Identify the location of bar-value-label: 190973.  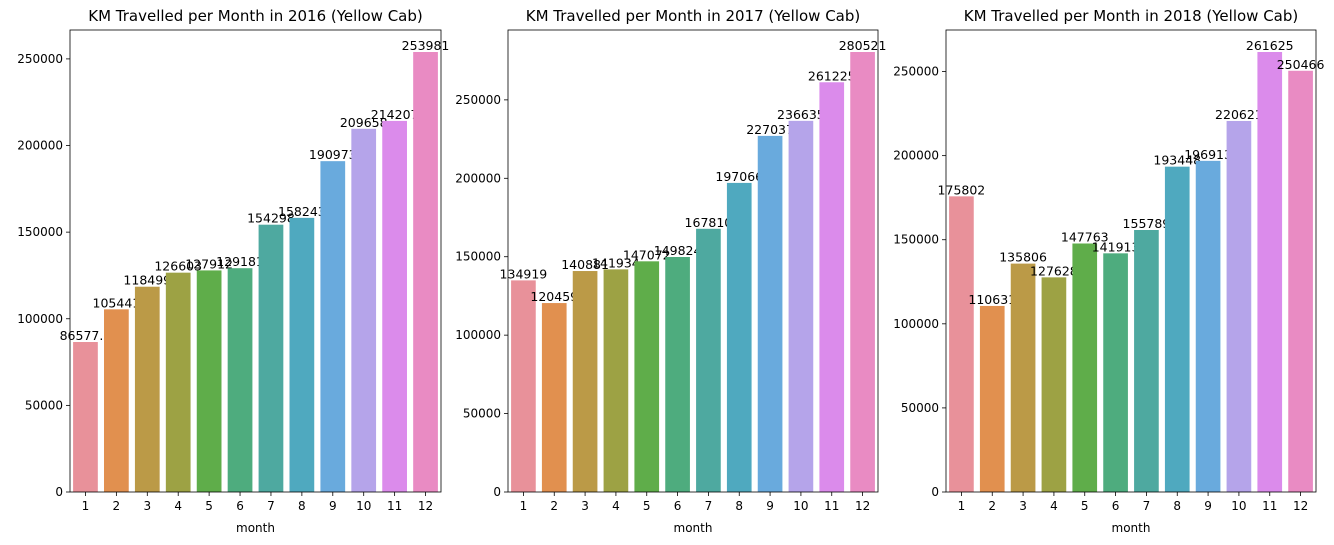
(333, 154).